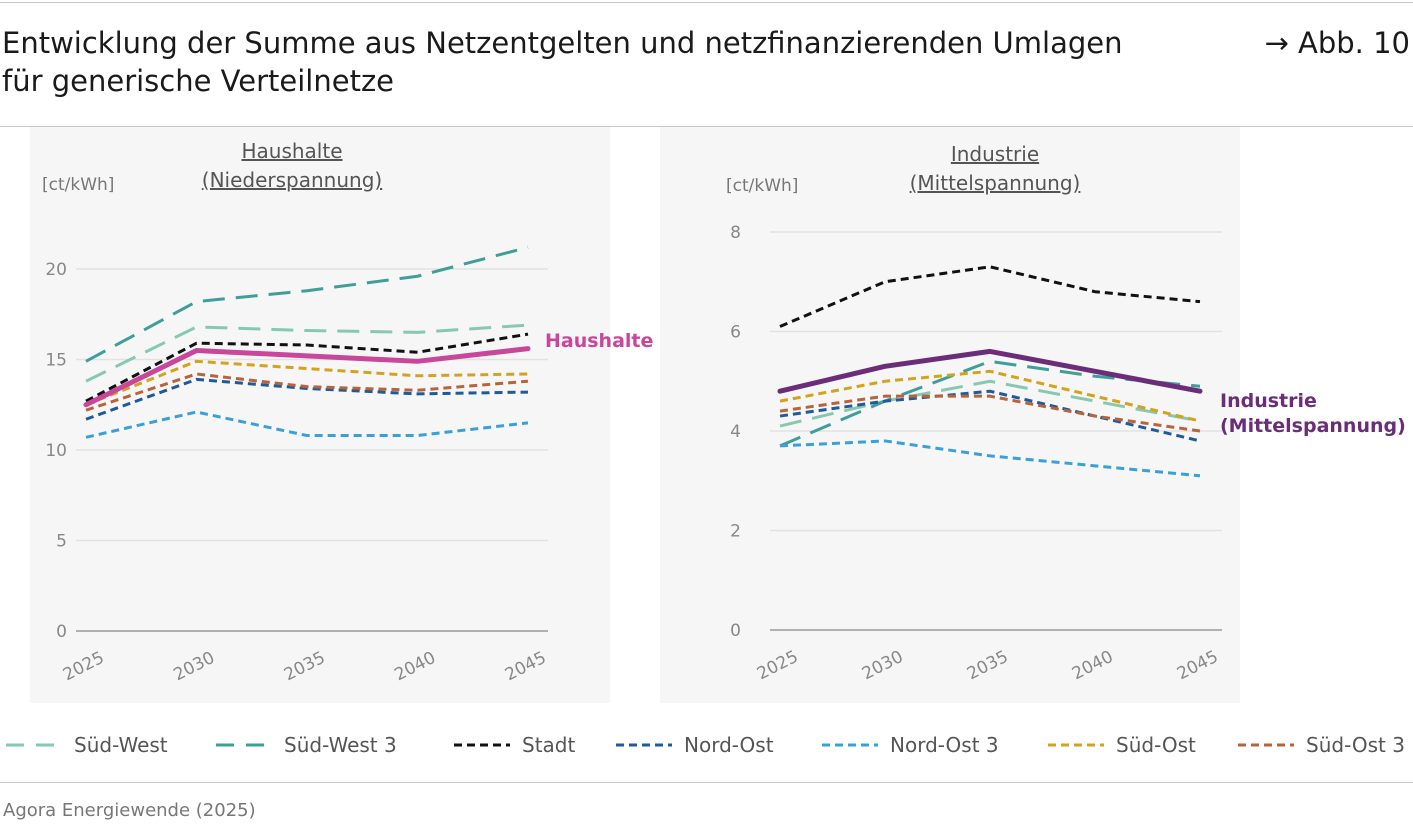  What do you see at coordinates (706, 2) in the screenshot?
I see `top-rule` at bounding box center [706, 2].